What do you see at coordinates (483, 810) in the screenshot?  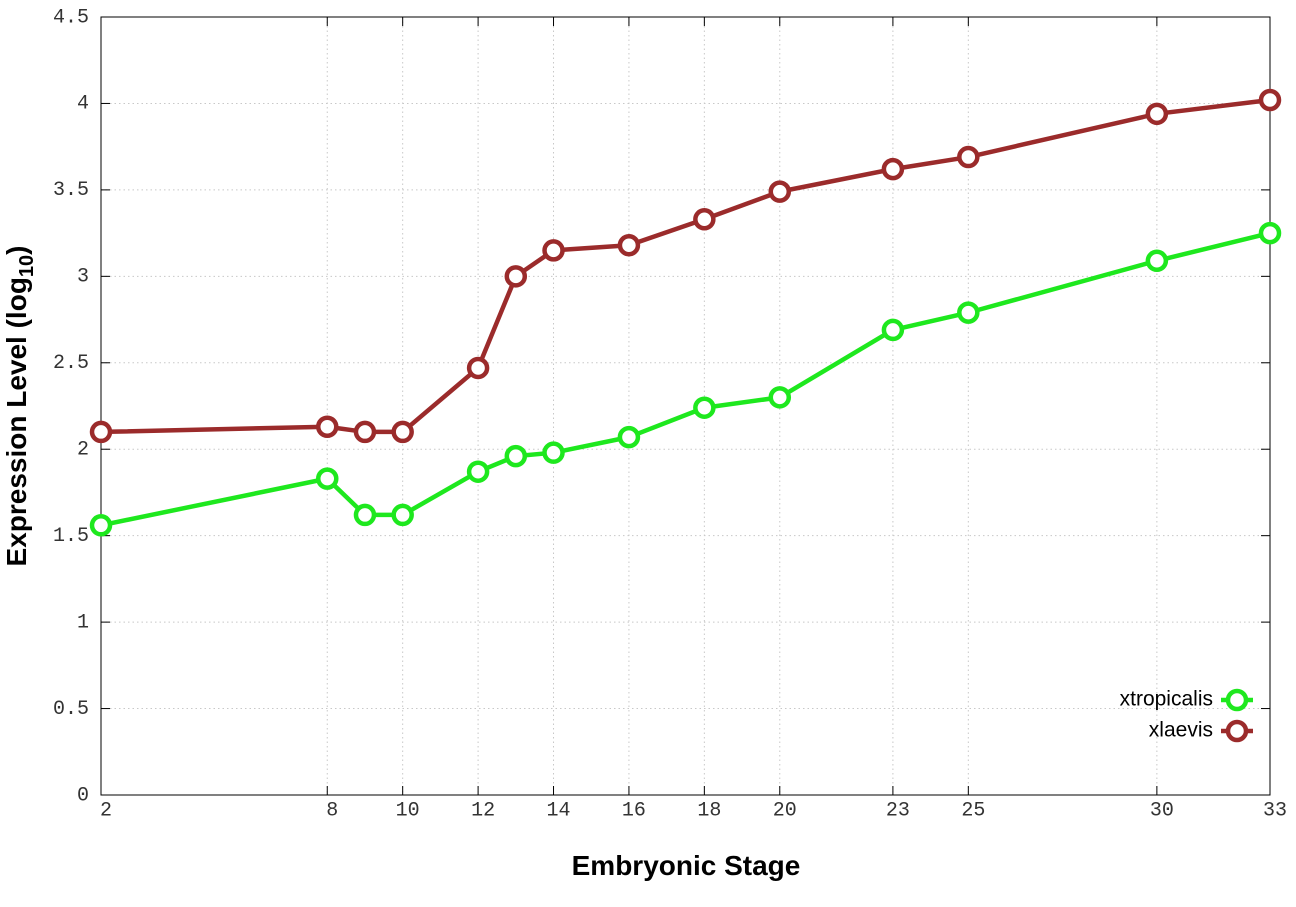 I see `x-tick-label: 12` at bounding box center [483, 810].